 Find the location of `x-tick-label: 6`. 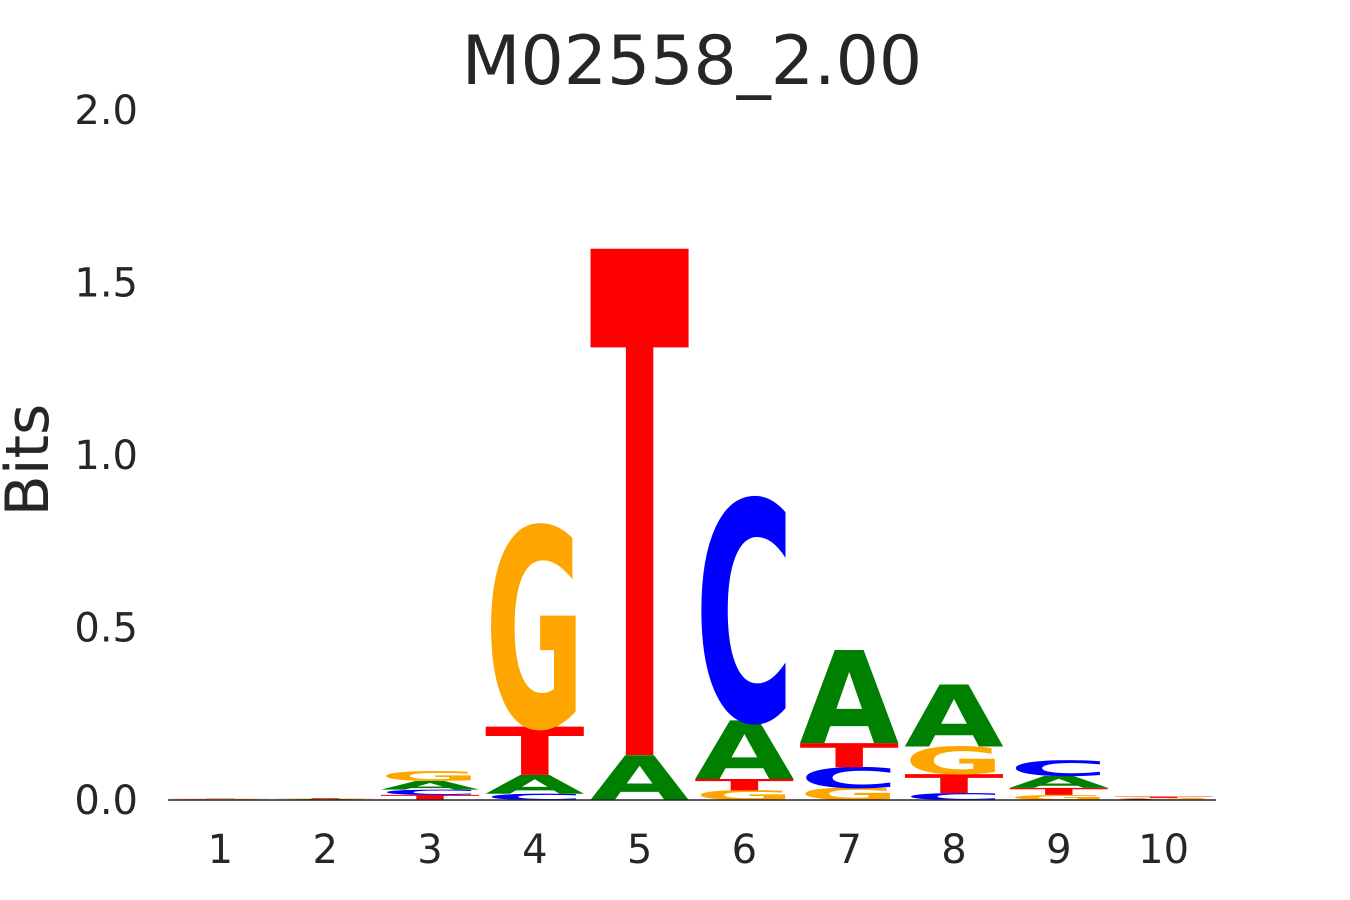

x-tick-label: 6 is located at coordinates (744, 850).